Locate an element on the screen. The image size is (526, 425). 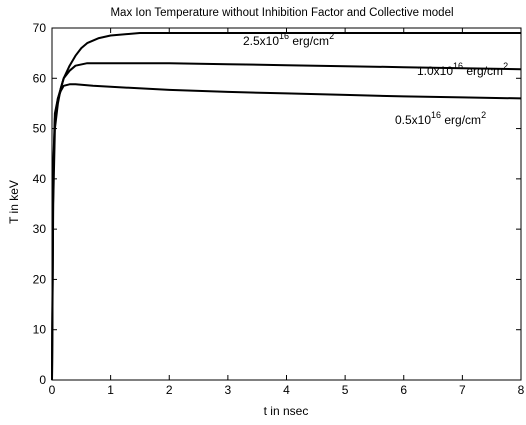
y-tick-label: 20 is located at coordinates (40, 279).